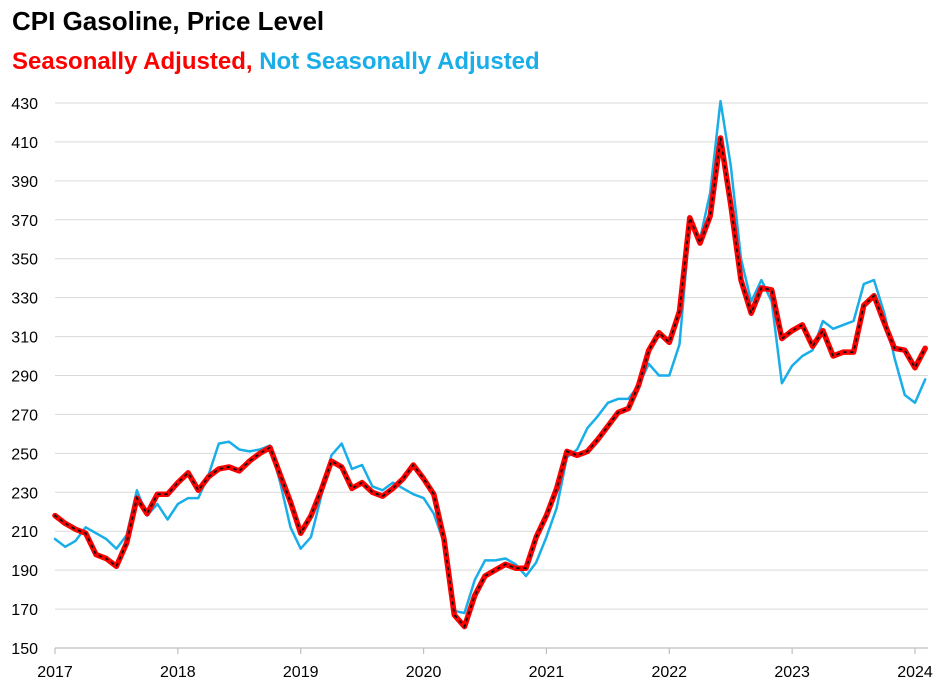 Image resolution: width=940 pixels, height=698 pixels. Describe the element at coordinates (132, 61) in the screenshot. I see `legend-seasonally-adjusted: Seasonally Adjusted,` at that location.